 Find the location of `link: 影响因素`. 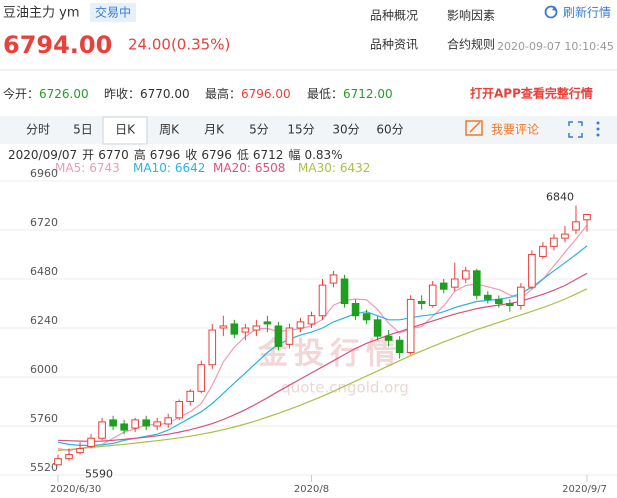

link: 影响因素 is located at coordinates (471, 15).